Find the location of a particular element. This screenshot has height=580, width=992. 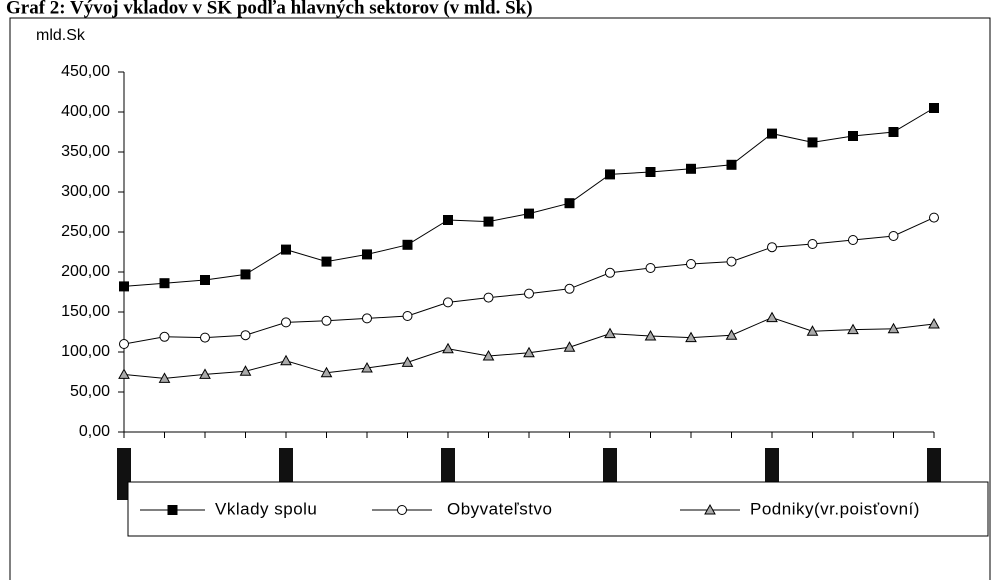

y-tick-label: 300,00 is located at coordinates (85, 191).